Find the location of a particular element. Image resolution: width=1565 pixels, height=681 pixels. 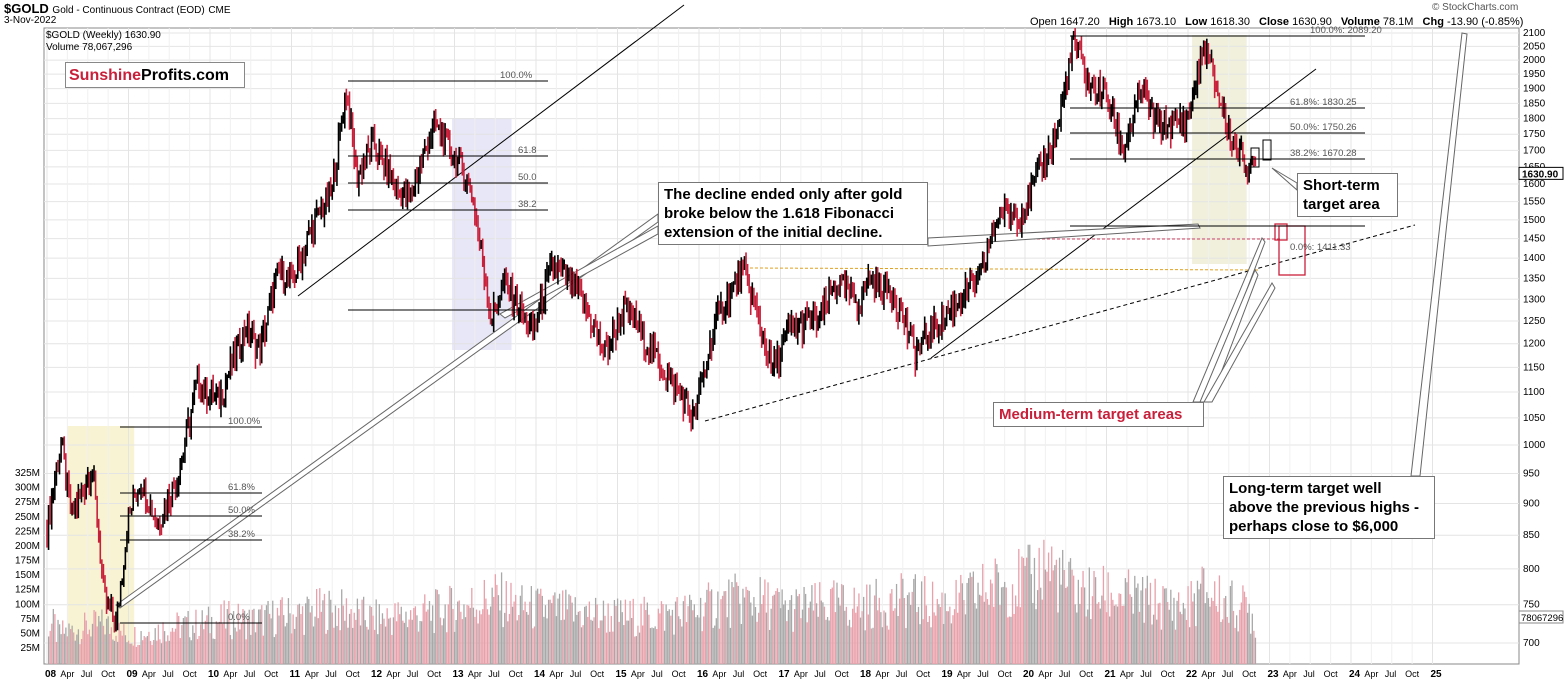

volume-tick-label: 275M is located at coordinates (27, 502).